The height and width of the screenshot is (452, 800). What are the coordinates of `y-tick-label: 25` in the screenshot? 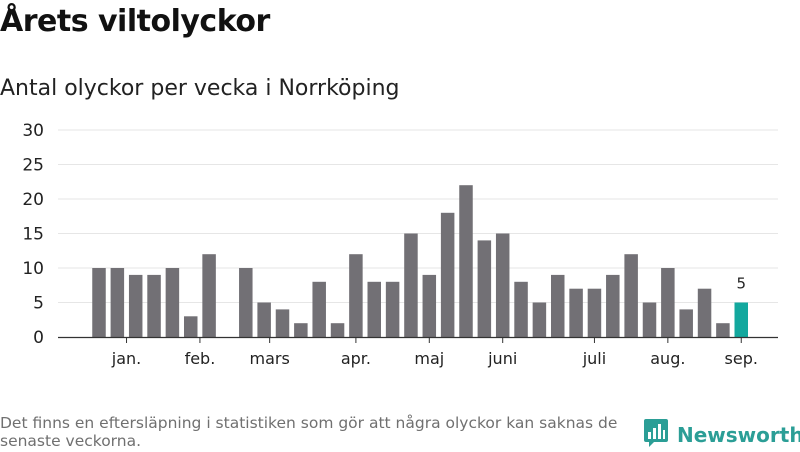 It's located at (33, 166).